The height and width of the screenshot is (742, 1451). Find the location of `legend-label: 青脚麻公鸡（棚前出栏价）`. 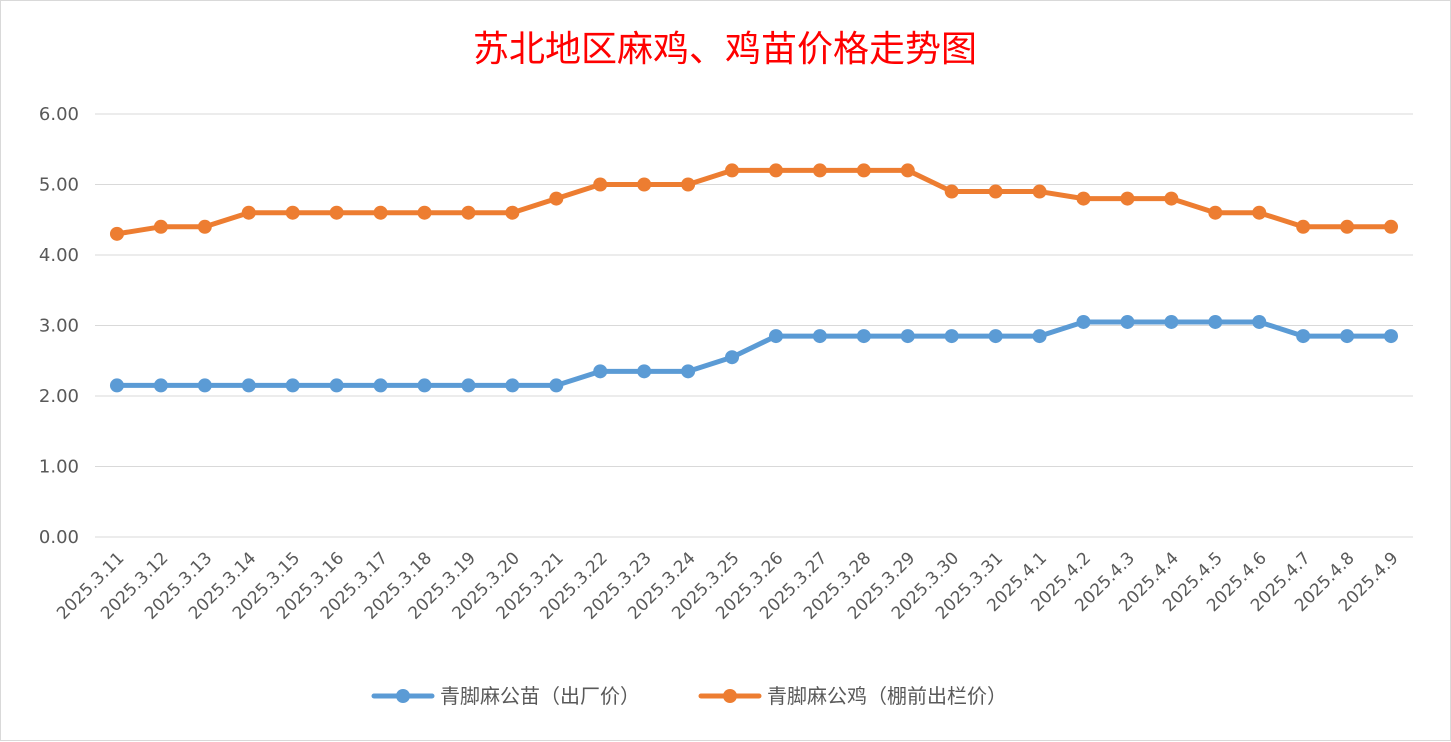

legend-label: 青脚麻公鸡（棚前出栏价） is located at coordinates (887, 696).